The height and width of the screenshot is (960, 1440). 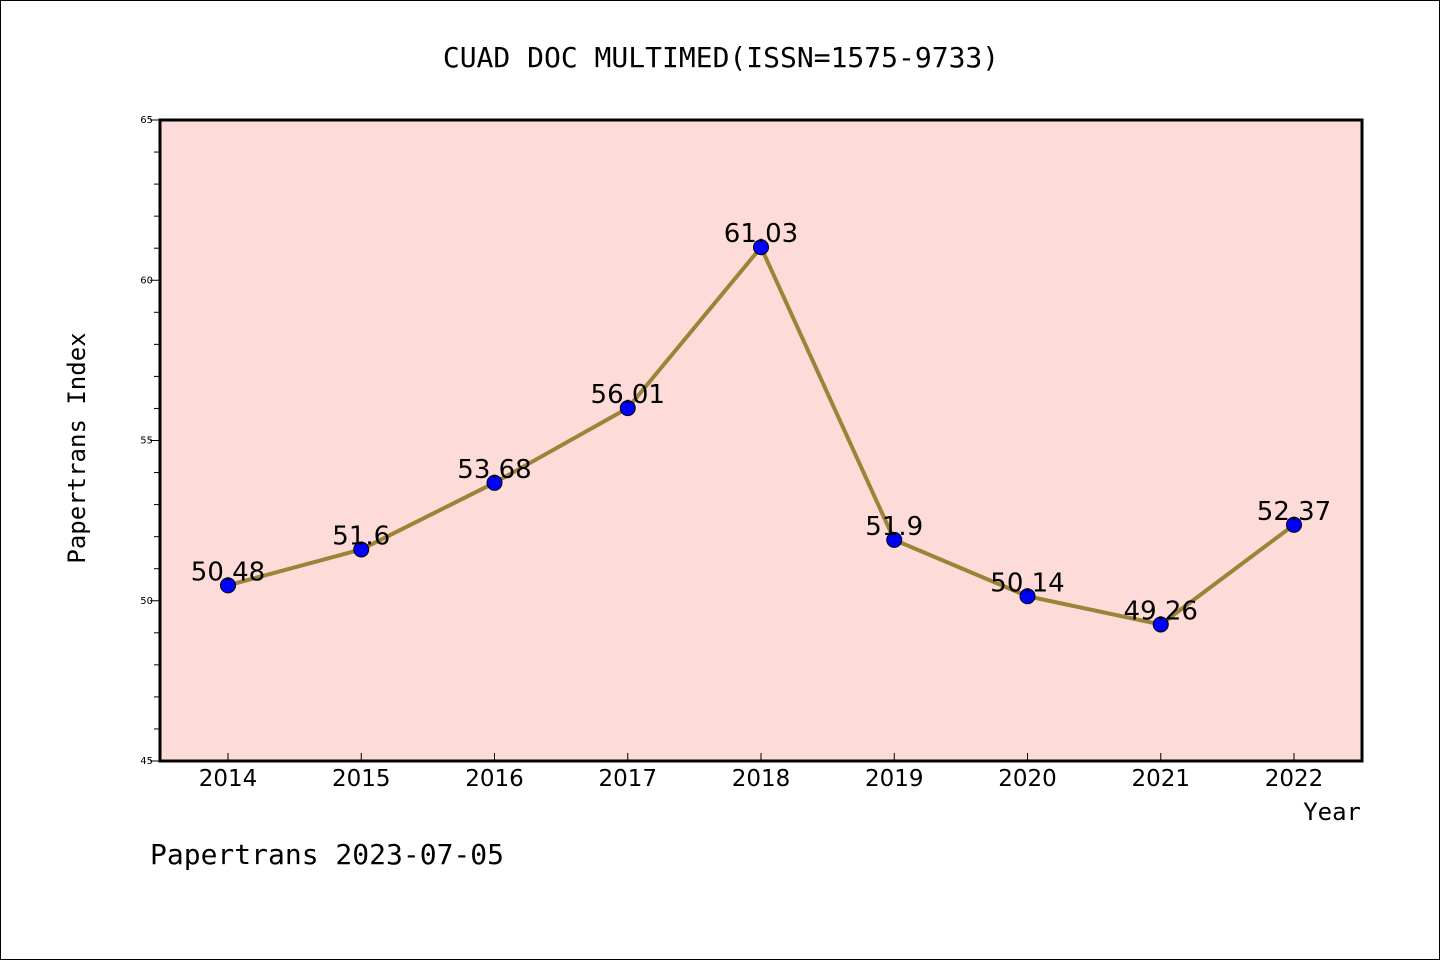 What do you see at coordinates (721, 57) in the screenshot?
I see `chart-title: CUAD DOC MULTIMED(ISSN=1575-9733)` at bounding box center [721, 57].